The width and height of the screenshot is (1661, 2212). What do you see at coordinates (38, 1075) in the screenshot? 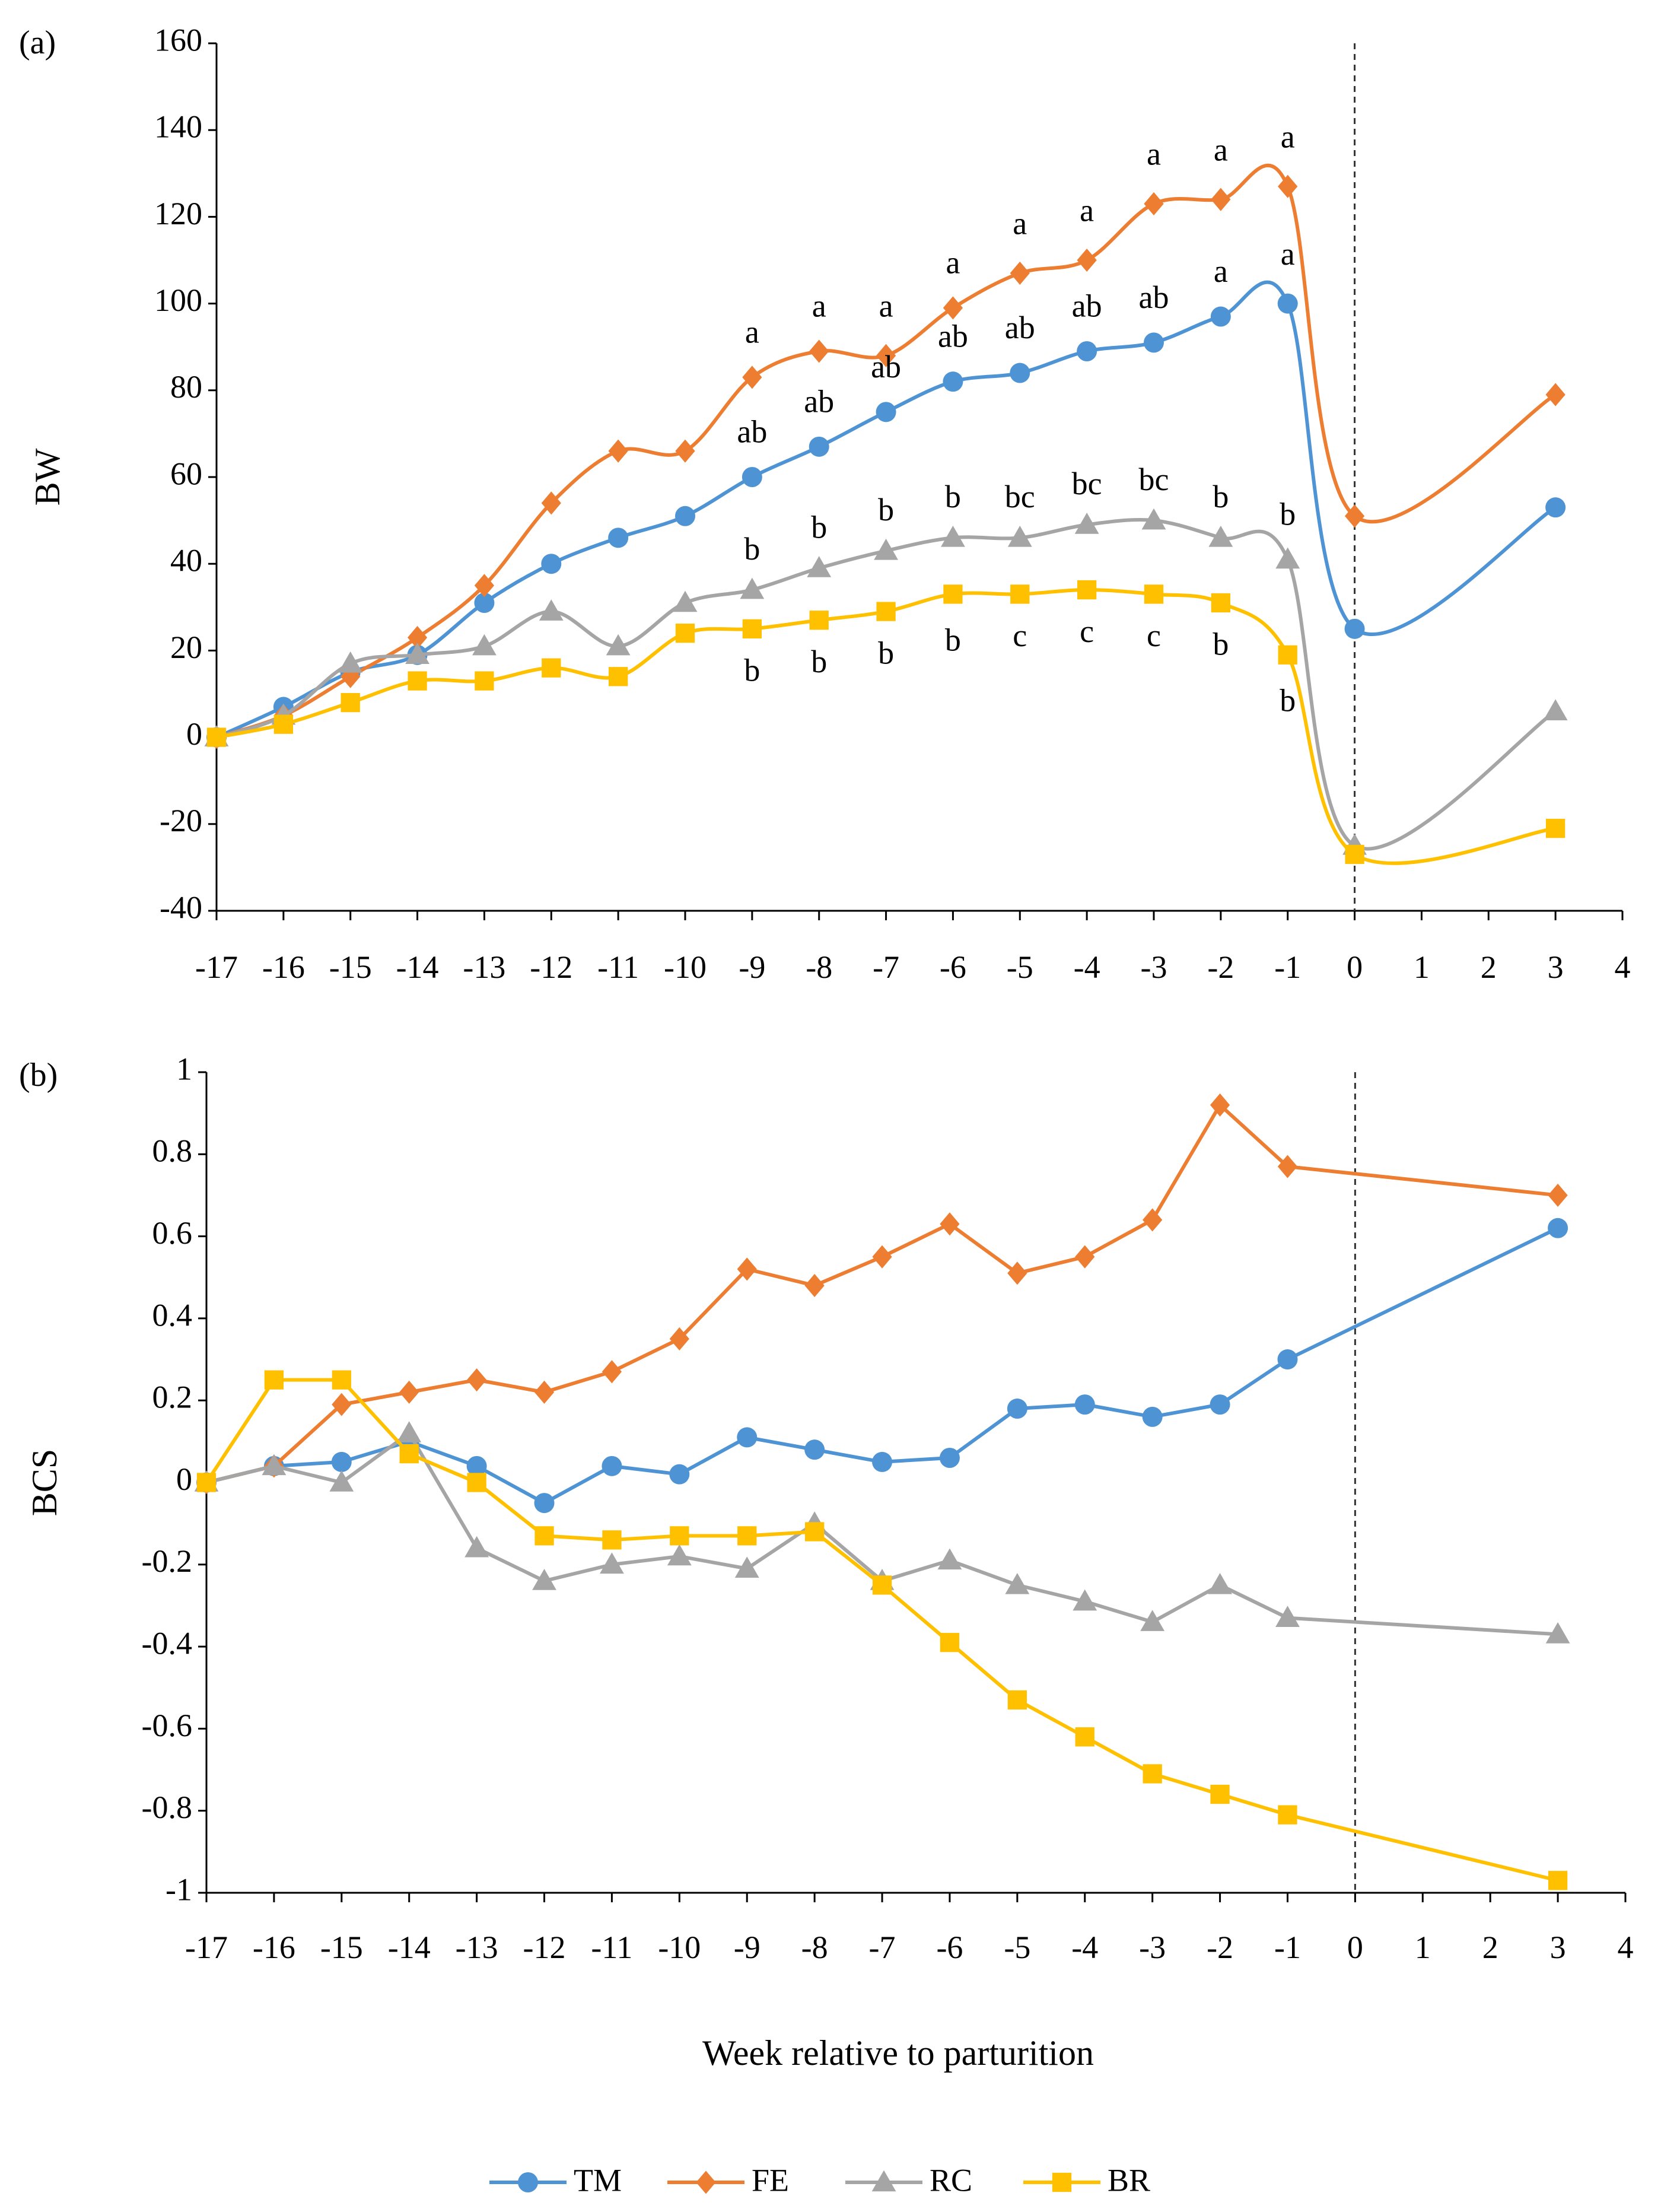
I see `panel-label: (b)` at bounding box center [38, 1075].